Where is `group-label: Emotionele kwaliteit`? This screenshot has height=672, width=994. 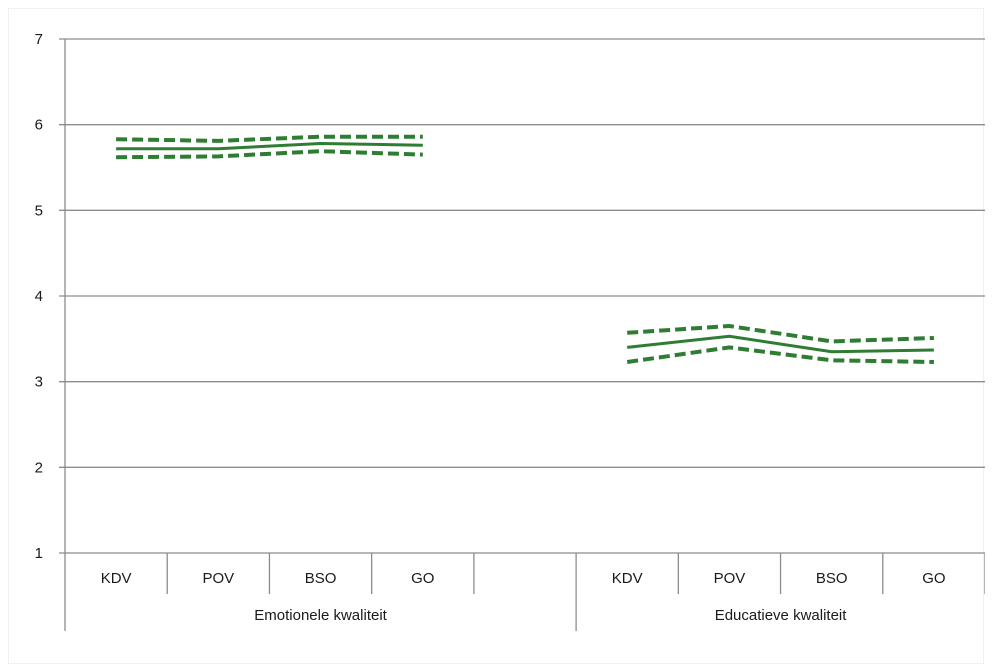
group-label: Emotionele kwaliteit is located at coordinates (320, 615).